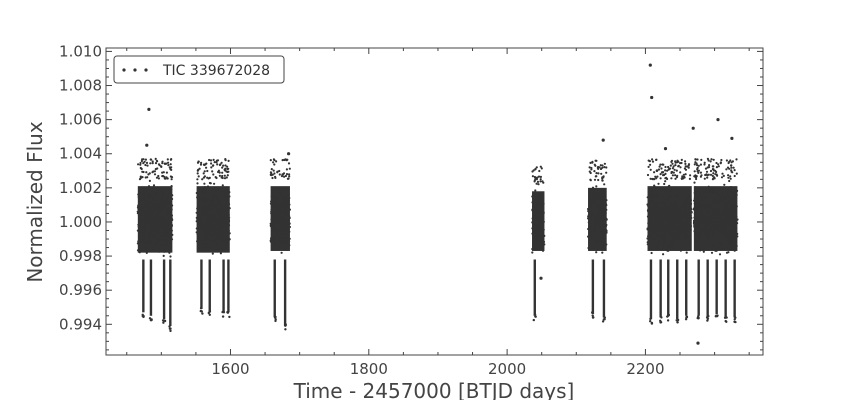 The width and height of the screenshot is (848, 400). What do you see at coordinates (135, 70) in the screenshot?
I see `legend-marker-dot` at bounding box center [135, 70].